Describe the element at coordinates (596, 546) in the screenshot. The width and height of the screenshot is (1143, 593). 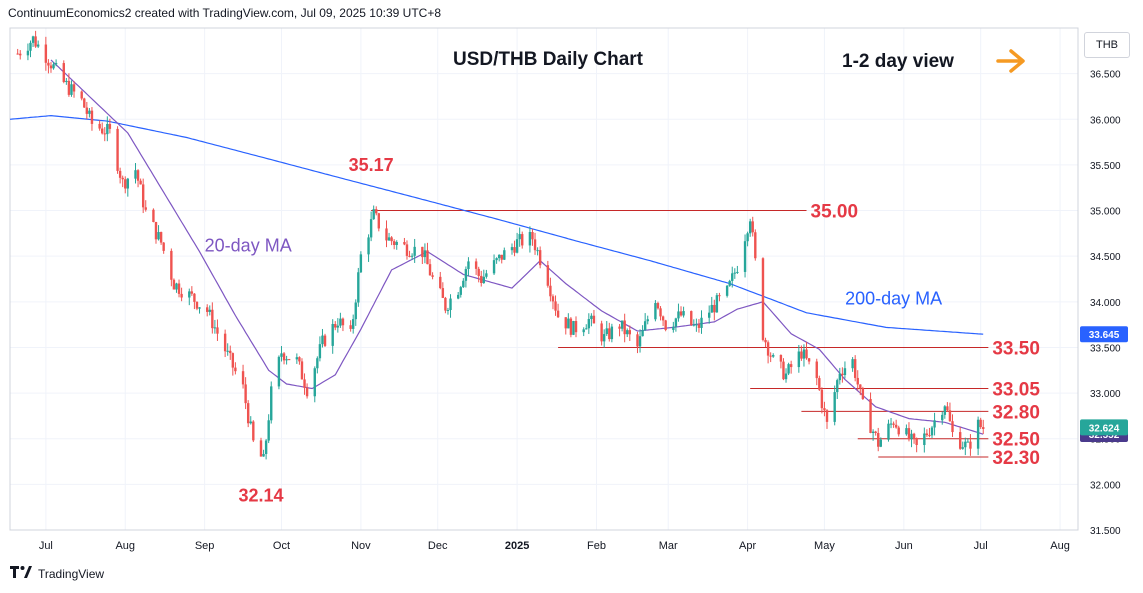
I see `x-tick-label: Feb` at that location.